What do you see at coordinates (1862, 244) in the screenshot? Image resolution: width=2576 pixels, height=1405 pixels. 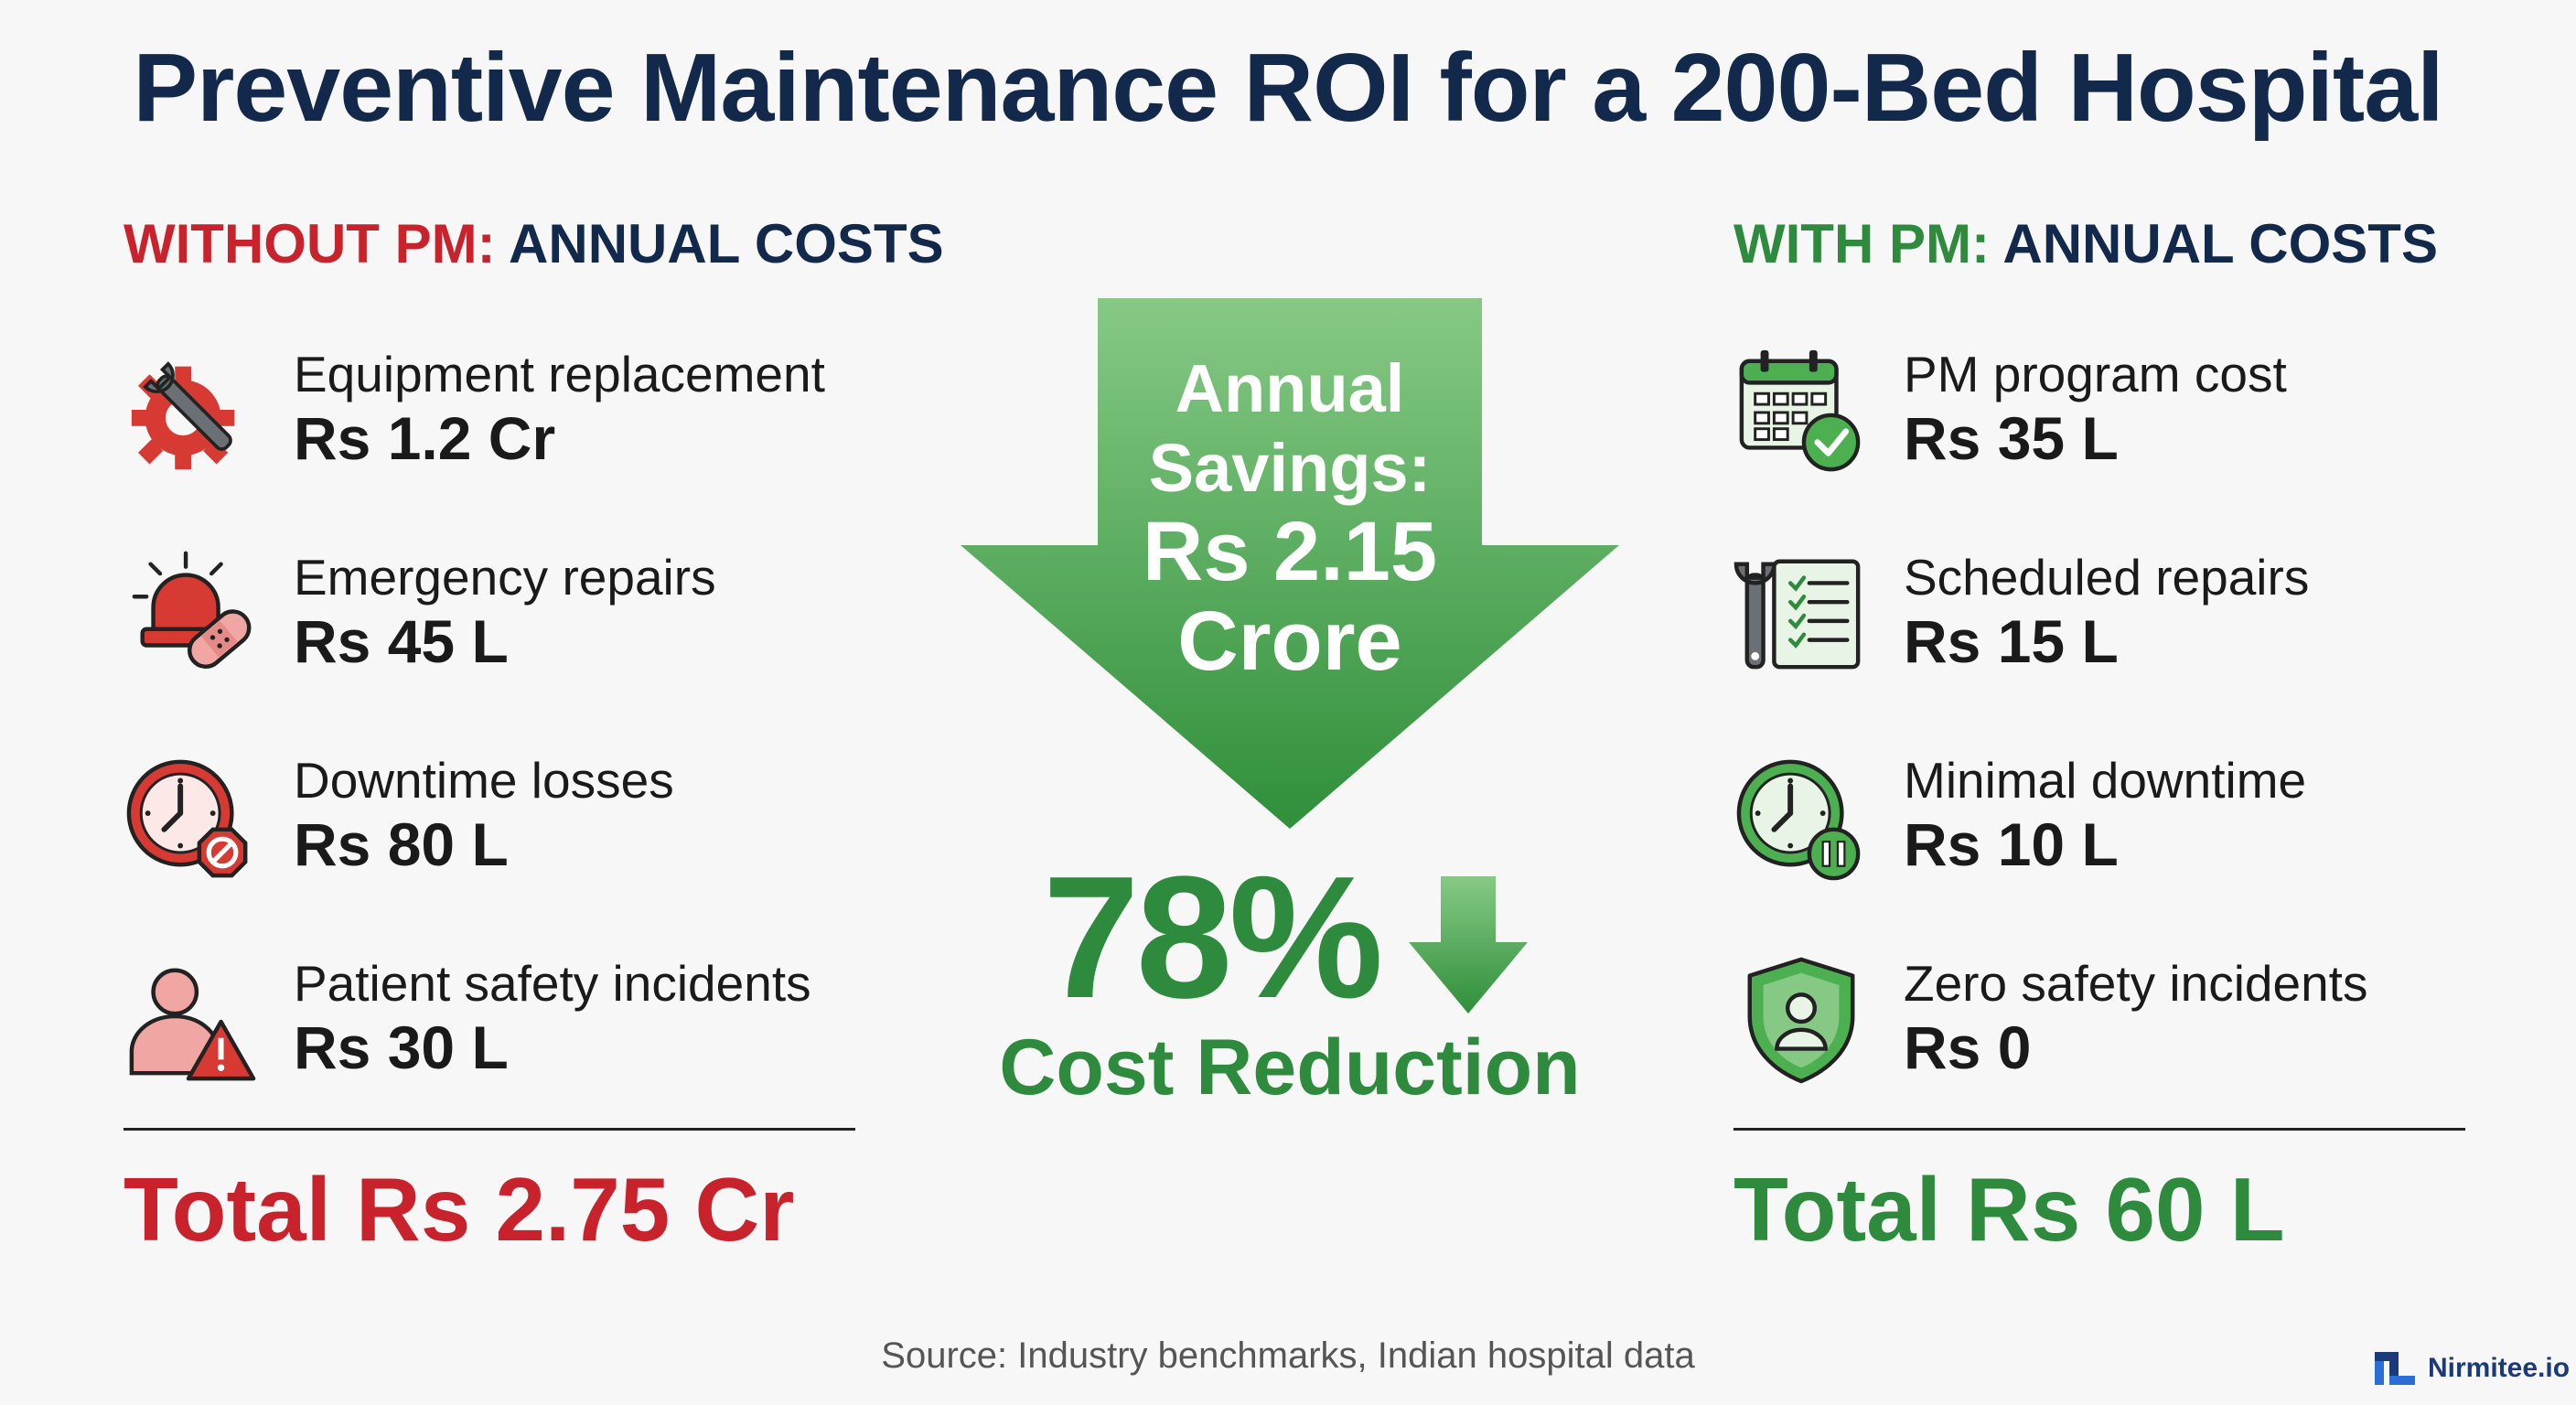 I see `with-pm-header-accent: WITH PM:` at bounding box center [1862, 244].